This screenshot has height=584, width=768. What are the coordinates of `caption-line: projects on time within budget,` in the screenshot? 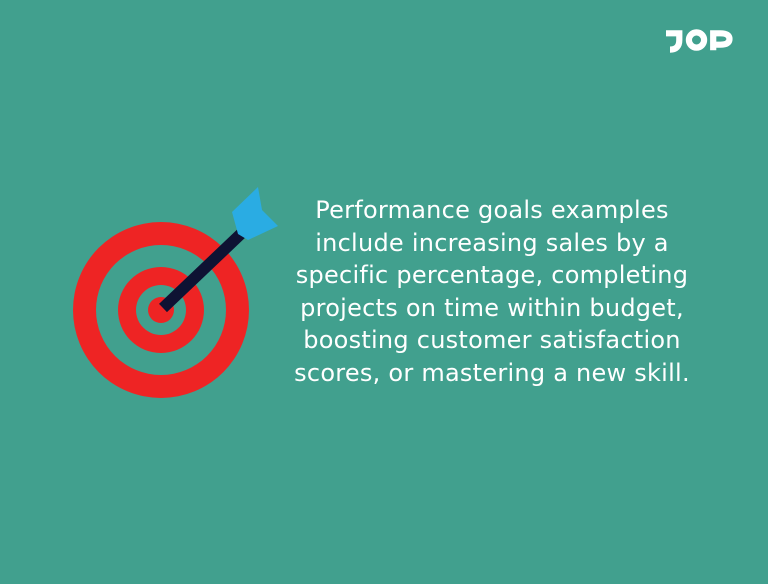 It's located at (492, 307).